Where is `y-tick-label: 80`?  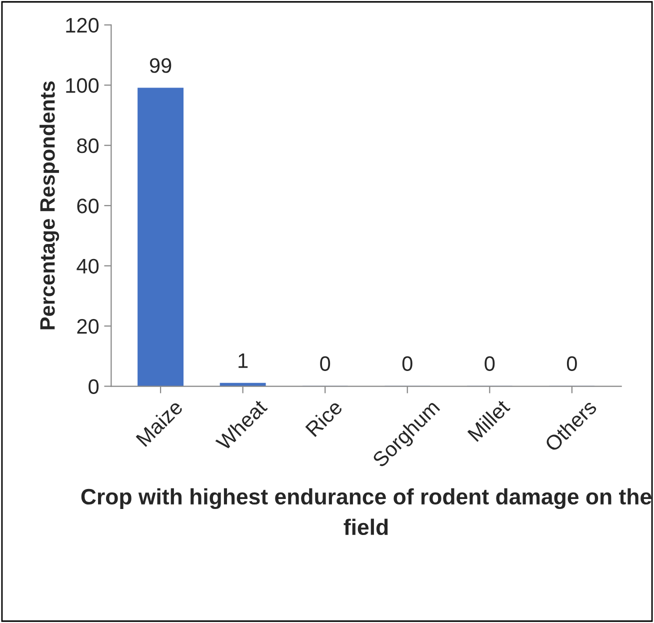
y-tick-label: 80 is located at coordinates (88, 146).